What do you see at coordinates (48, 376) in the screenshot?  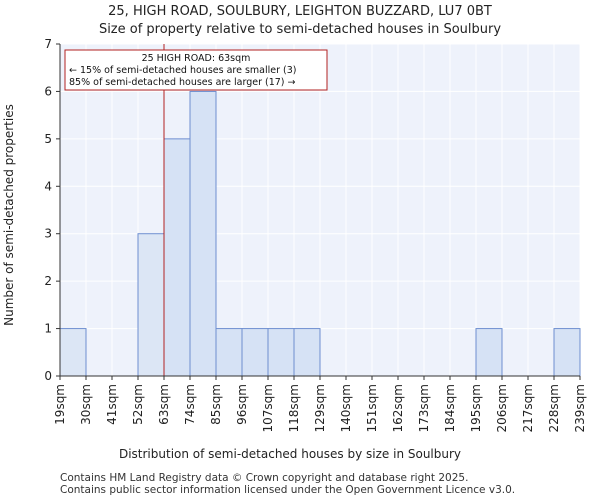 I see `y-tick-label: 0` at bounding box center [48, 376].